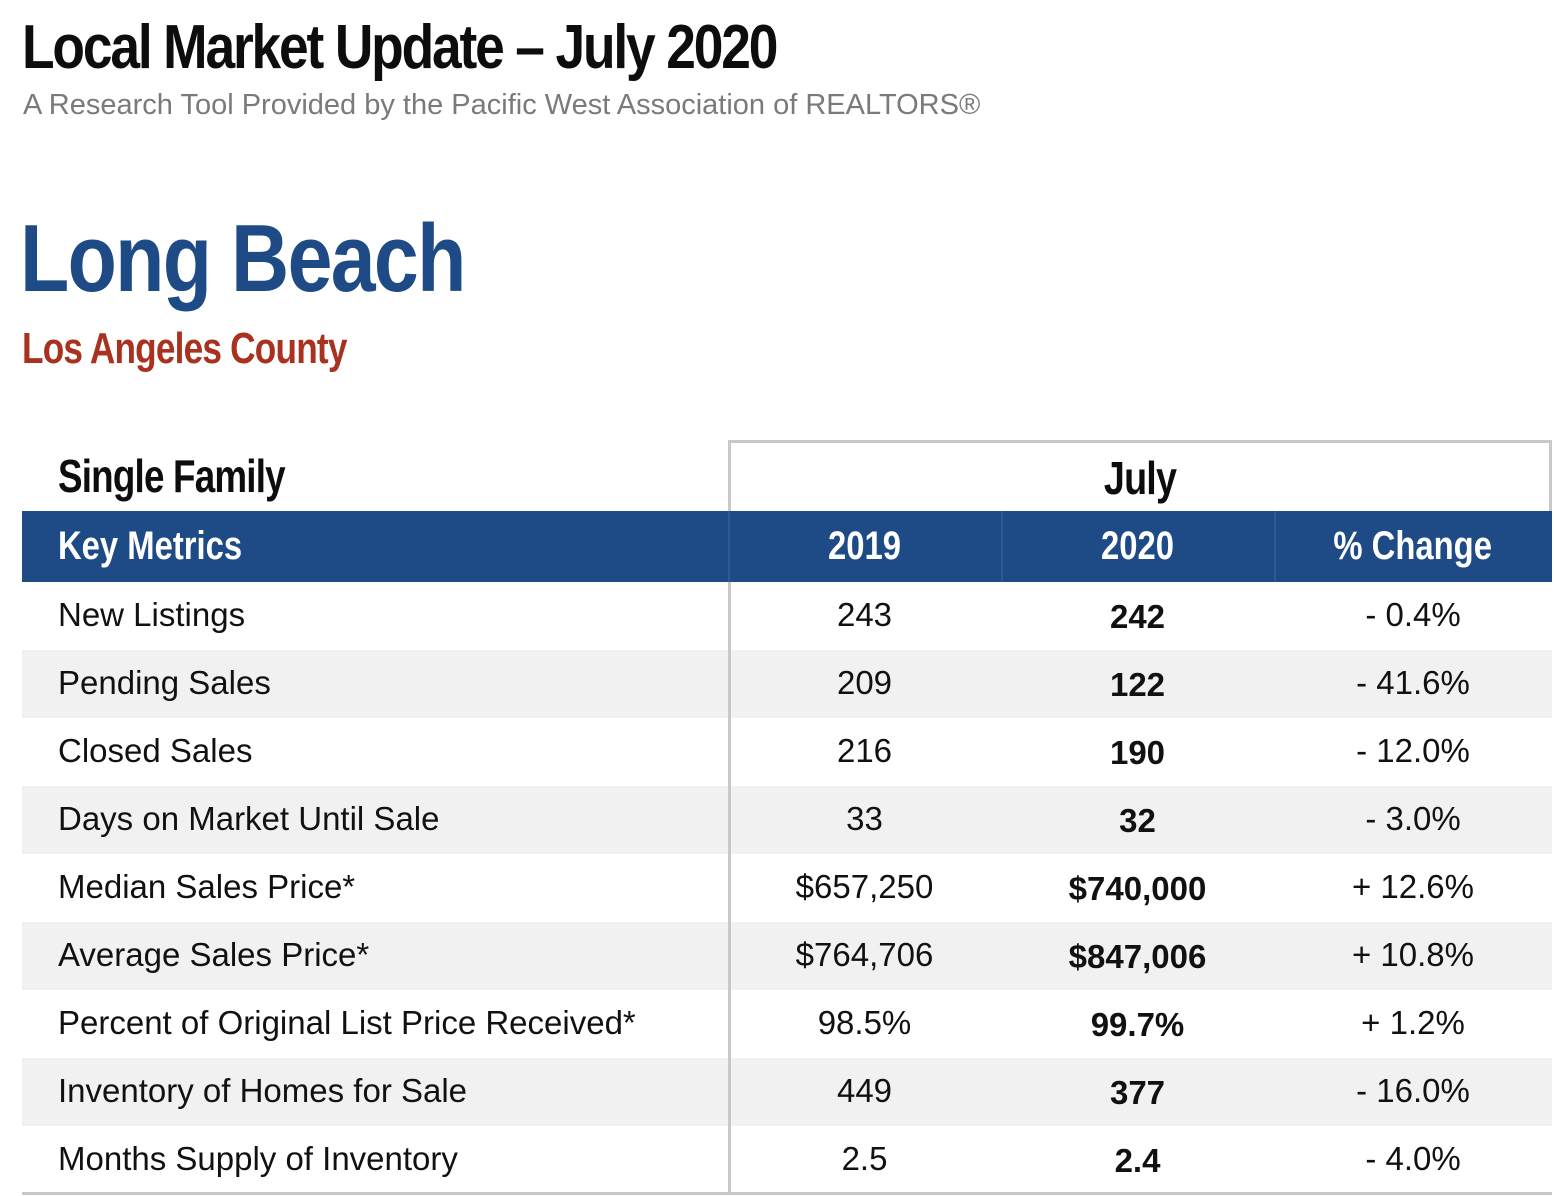 The height and width of the screenshot is (1196, 1554). I want to click on table-row: Closed Sales 216 190 - 12.0%, so click(787, 752).